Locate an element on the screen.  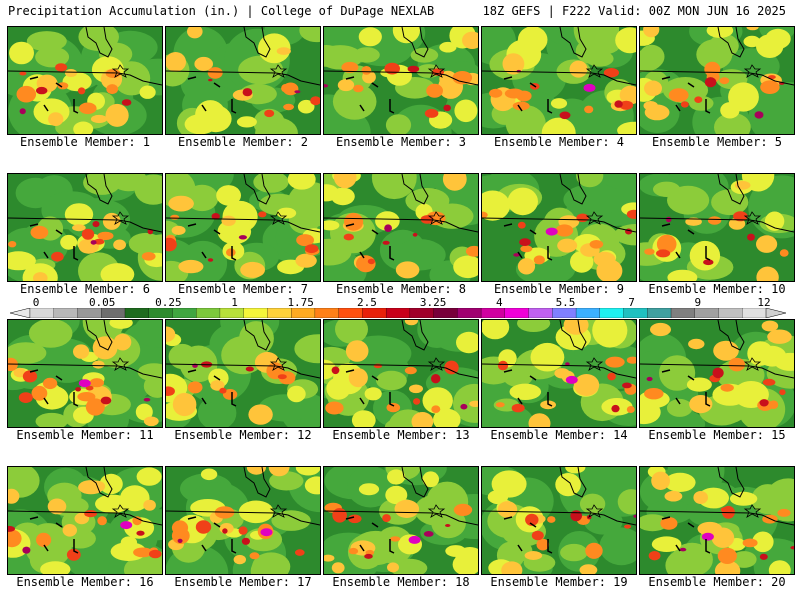
colorbar-arrow-right is located at coordinates (775, 313).